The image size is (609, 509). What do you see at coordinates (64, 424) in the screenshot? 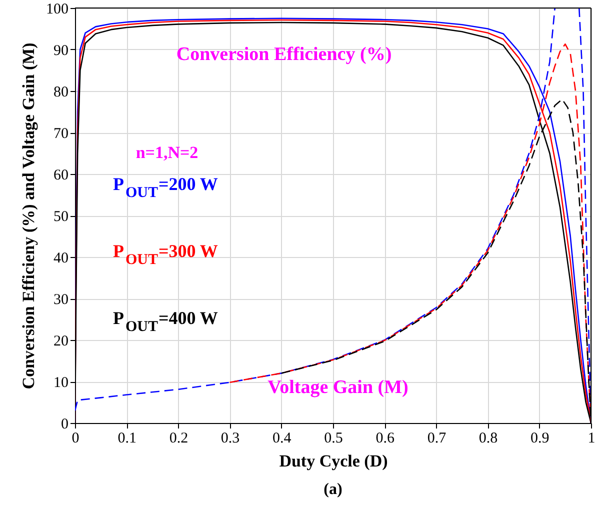
I see `y-tick-label: 0` at bounding box center [64, 424].